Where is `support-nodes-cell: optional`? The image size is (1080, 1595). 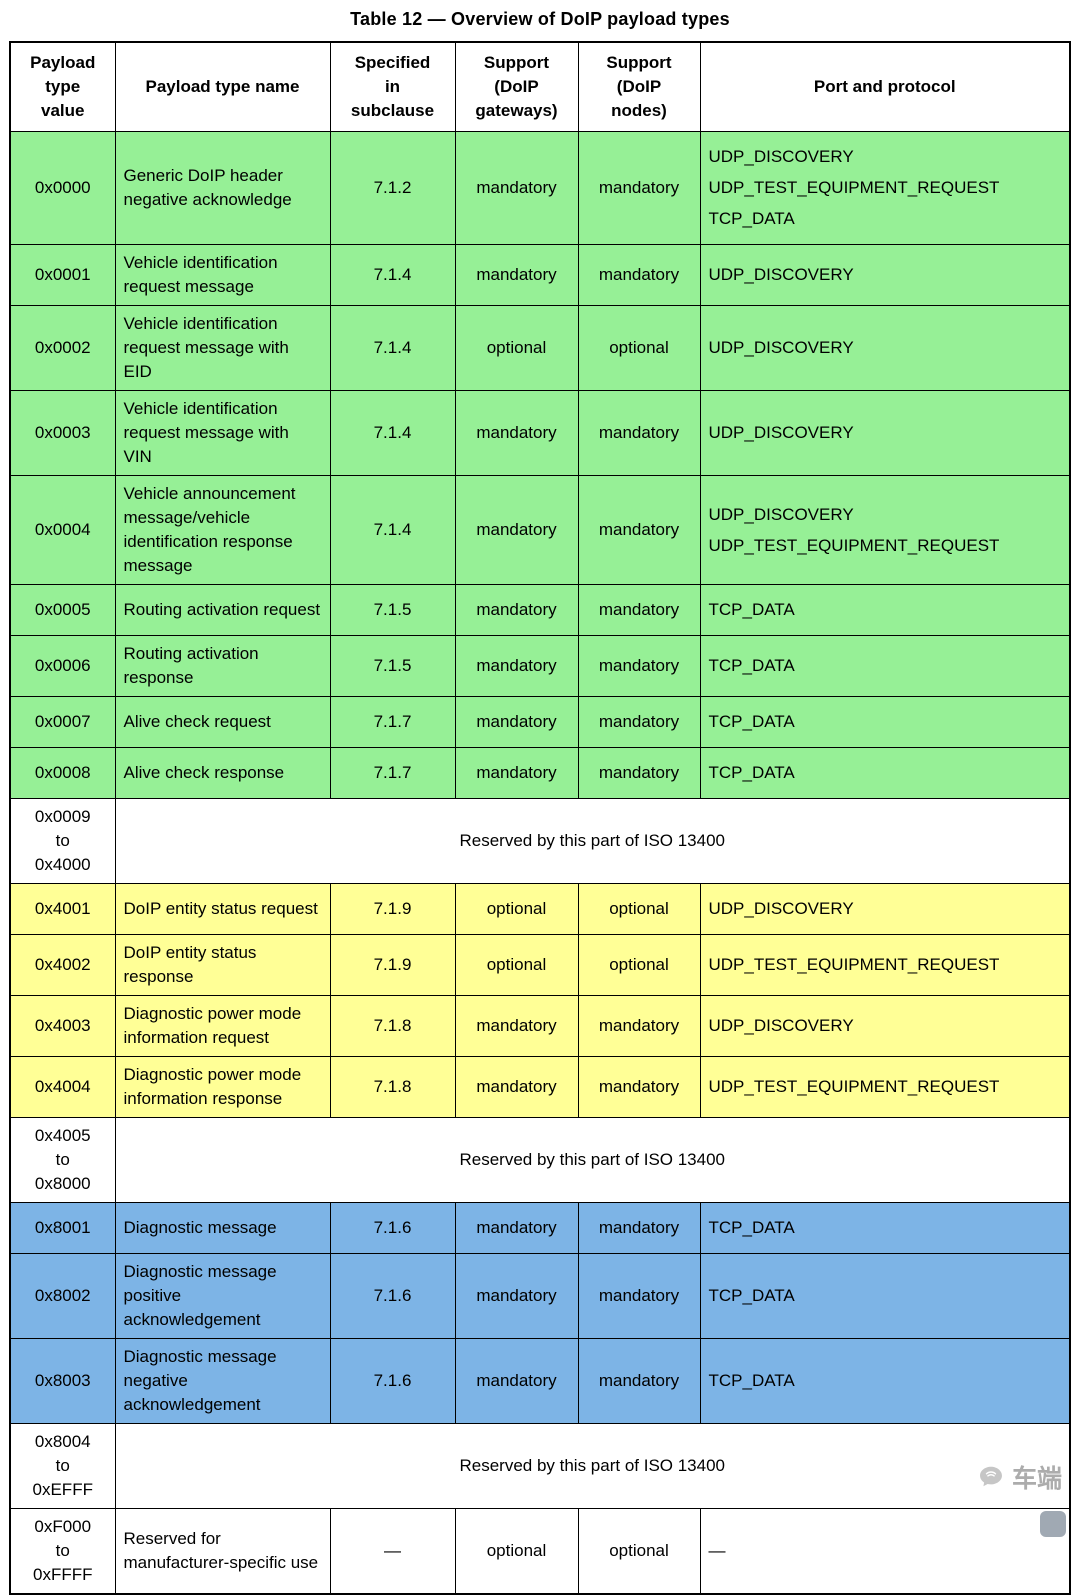 support-nodes-cell: optional is located at coordinates (639, 965).